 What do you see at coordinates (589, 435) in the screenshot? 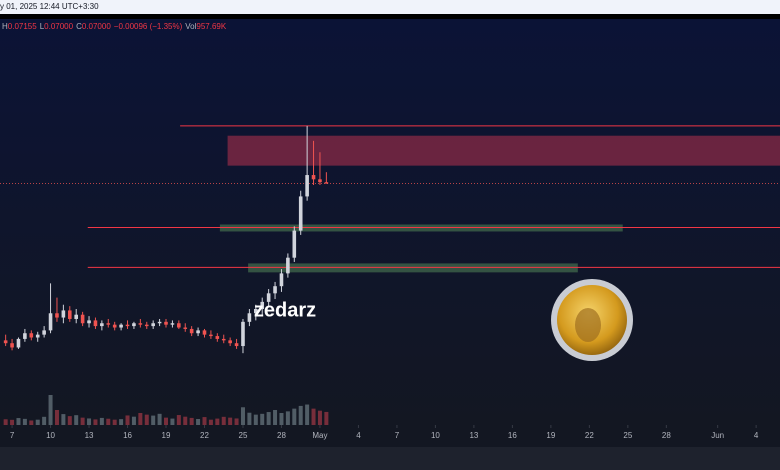
I see `x-tick-label: 22` at bounding box center [589, 435].